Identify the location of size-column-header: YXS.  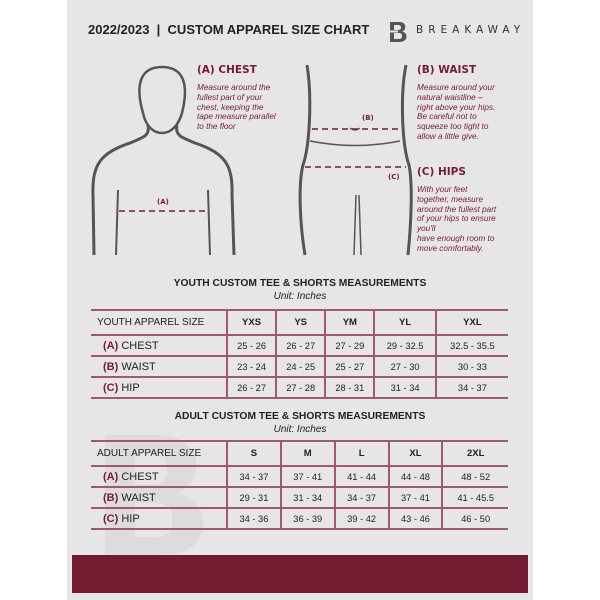
(251, 322).